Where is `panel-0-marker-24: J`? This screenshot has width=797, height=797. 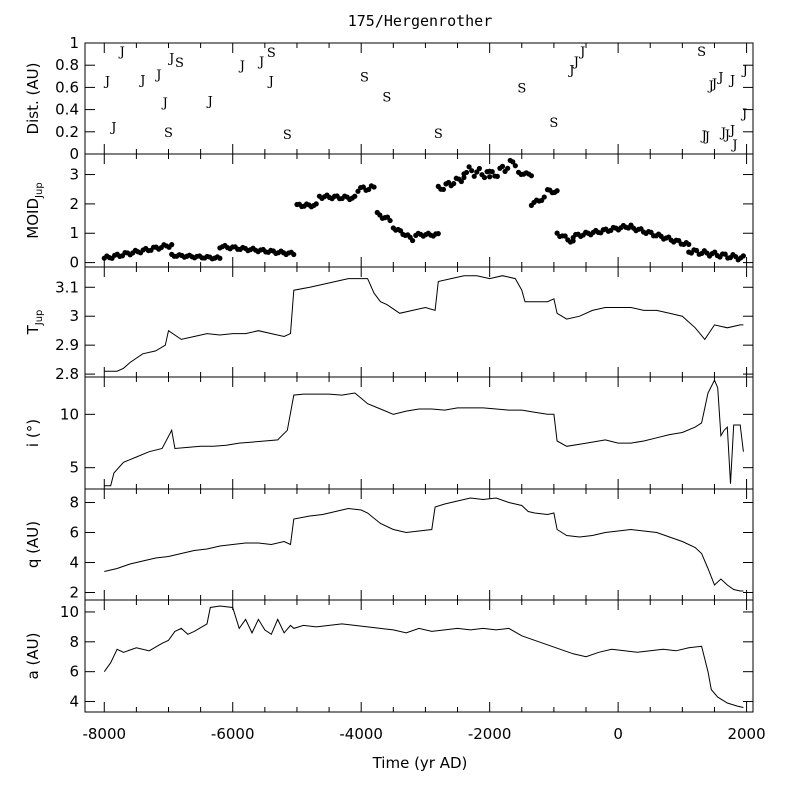
panel-0-marker-24: J is located at coordinates (710, 86).